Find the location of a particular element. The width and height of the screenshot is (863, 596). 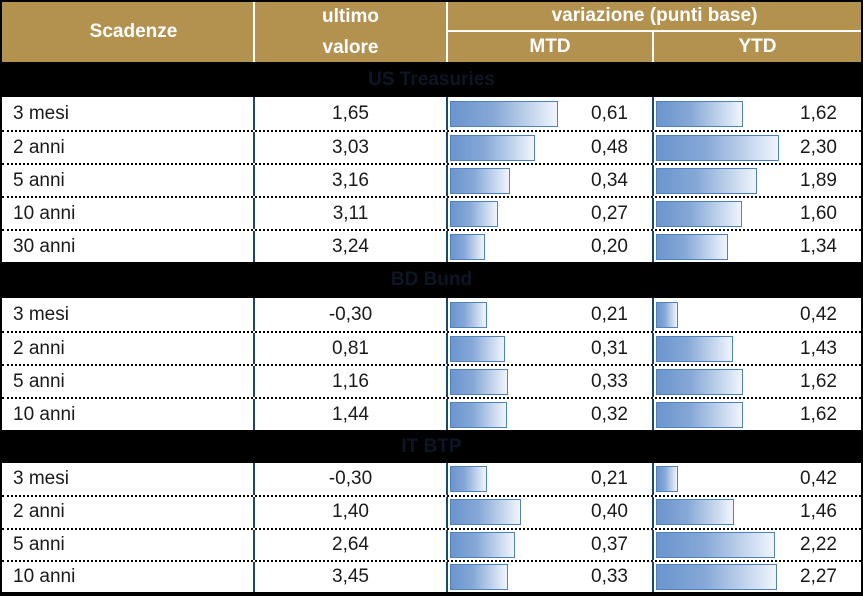

ytd-cell: 1,60 is located at coordinates (756, 213).